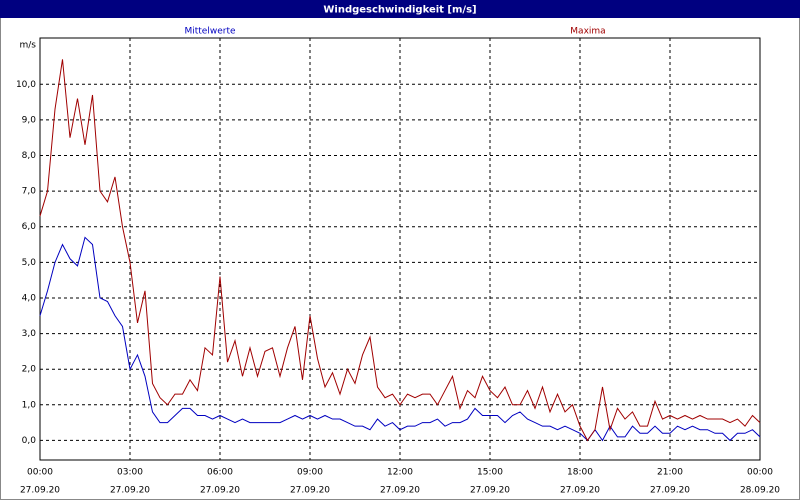  I want to click on y-tick-label: 2,0, so click(29, 370).